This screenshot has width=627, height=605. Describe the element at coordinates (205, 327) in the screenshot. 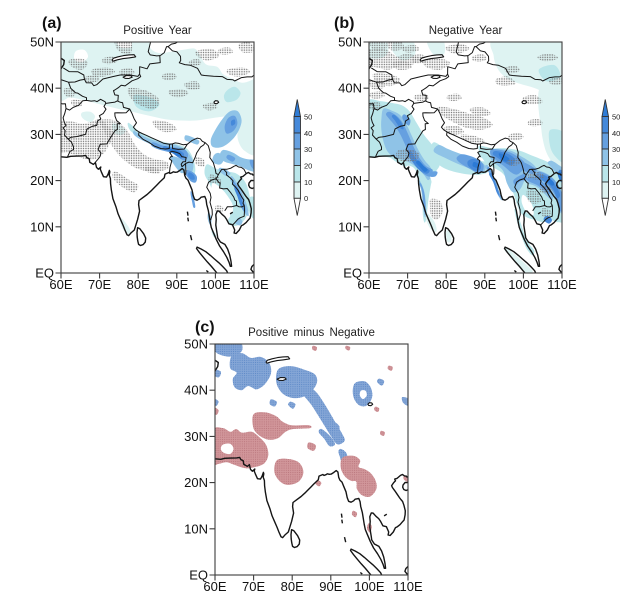

I see `svg-text: (c)` at that location.